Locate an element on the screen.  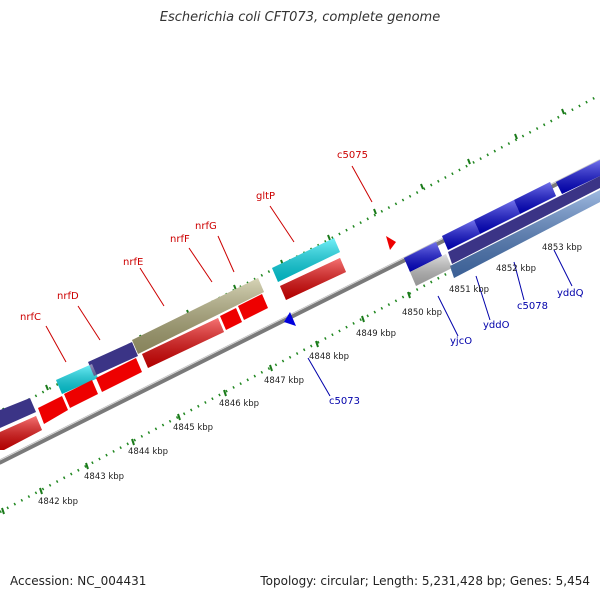
feature-nrfD is located at coordinates (113, 359).